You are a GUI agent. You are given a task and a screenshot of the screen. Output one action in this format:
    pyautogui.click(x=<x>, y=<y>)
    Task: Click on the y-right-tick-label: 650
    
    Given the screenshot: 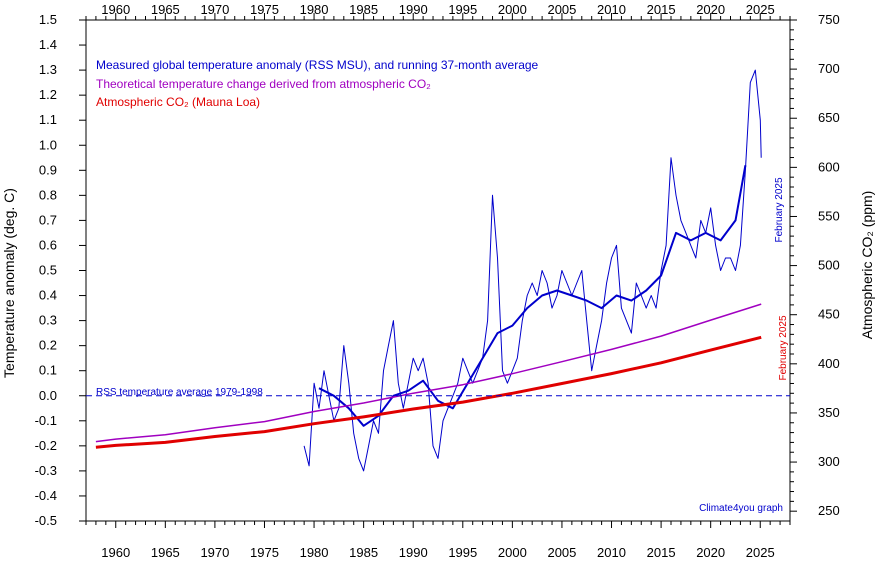 What is the action you would take?
    pyautogui.click(x=829, y=117)
    